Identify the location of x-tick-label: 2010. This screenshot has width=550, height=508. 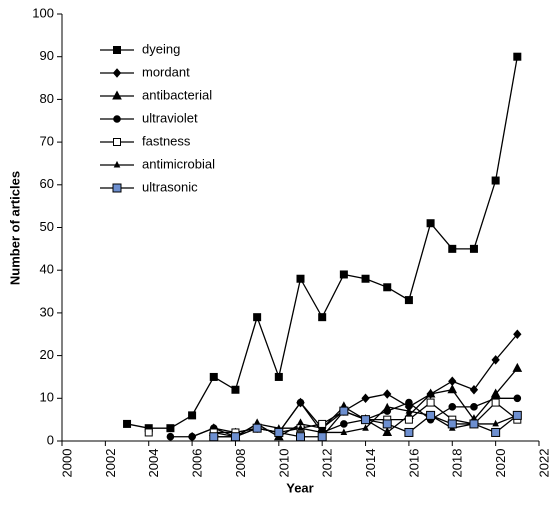
(283, 463).